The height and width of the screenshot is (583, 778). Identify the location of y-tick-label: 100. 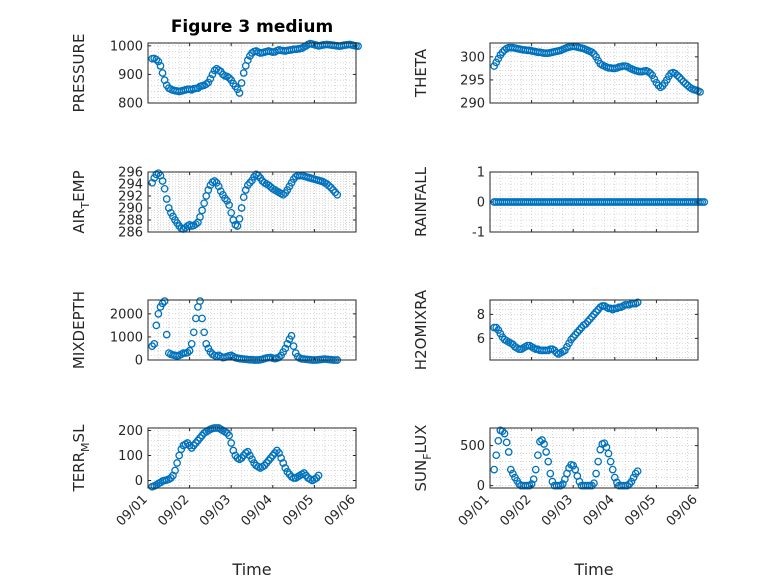
(130, 456).